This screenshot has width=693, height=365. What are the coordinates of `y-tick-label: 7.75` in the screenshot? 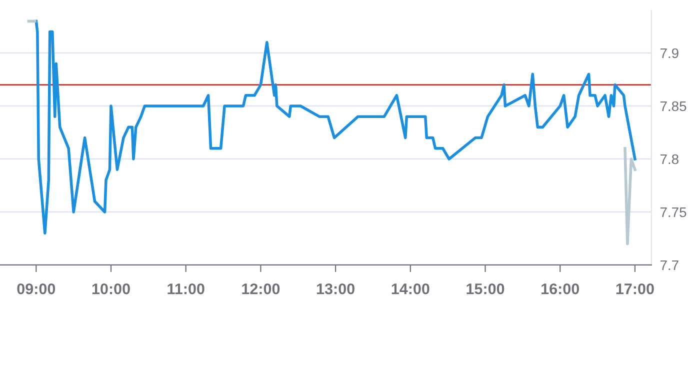 It's located at (673, 212).